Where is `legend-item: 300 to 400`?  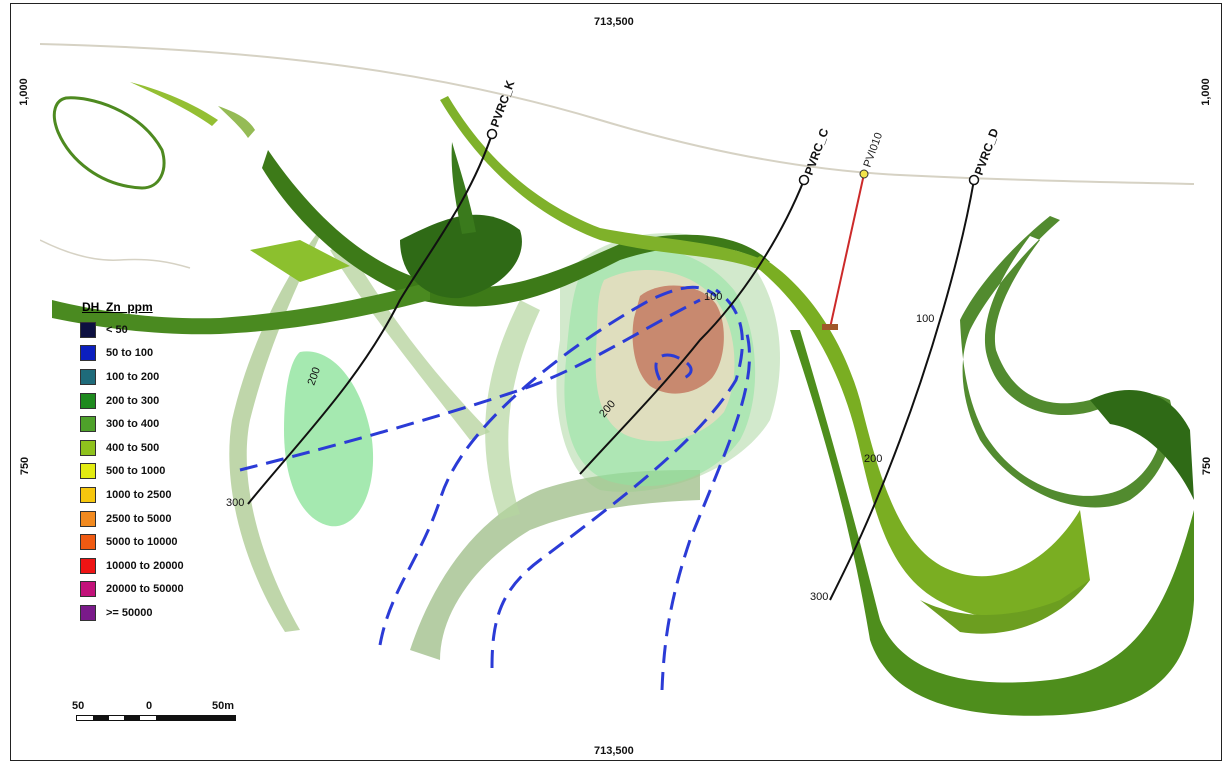 legend-item: 300 to 400 is located at coordinates (132, 424).